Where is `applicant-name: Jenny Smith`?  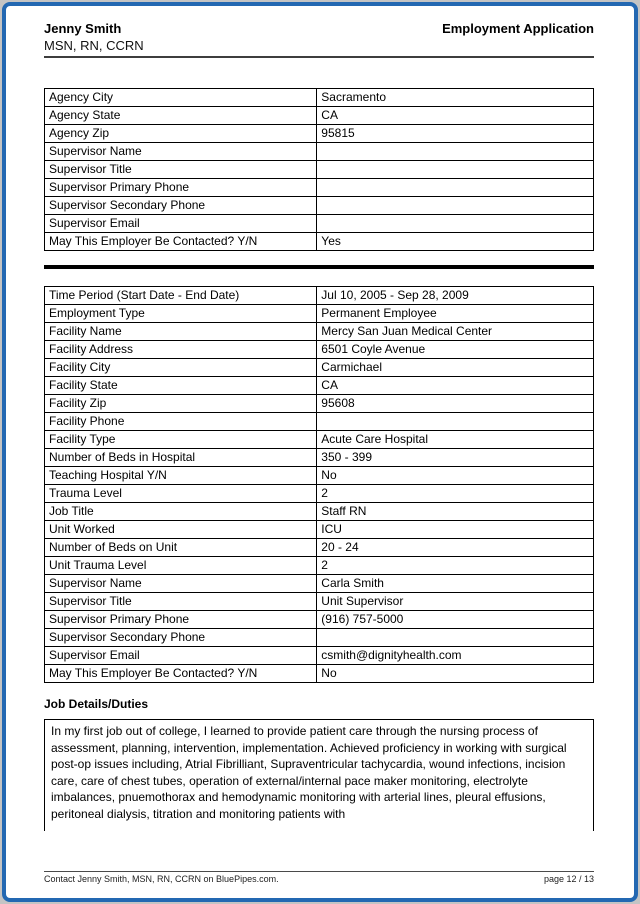 applicant-name: Jenny Smith is located at coordinates (83, 28).